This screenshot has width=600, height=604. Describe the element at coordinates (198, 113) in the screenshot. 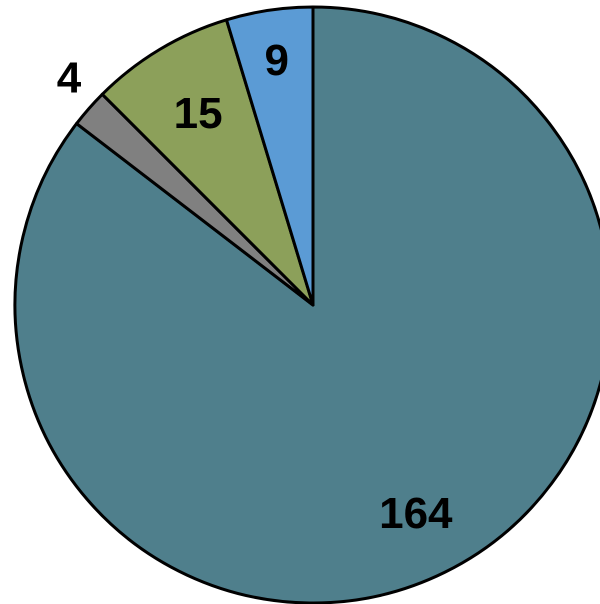

I see `data-label-15: 15` at that location.